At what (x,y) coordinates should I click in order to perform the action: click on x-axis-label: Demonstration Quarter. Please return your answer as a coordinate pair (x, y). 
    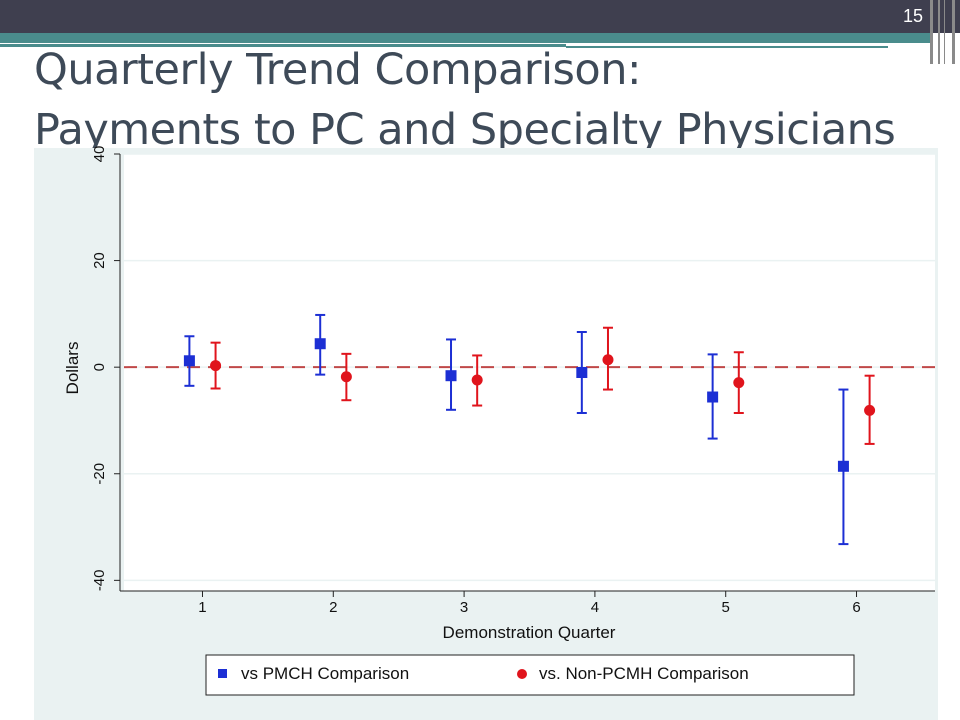
    Looking at the image, I should click on (529, 632).